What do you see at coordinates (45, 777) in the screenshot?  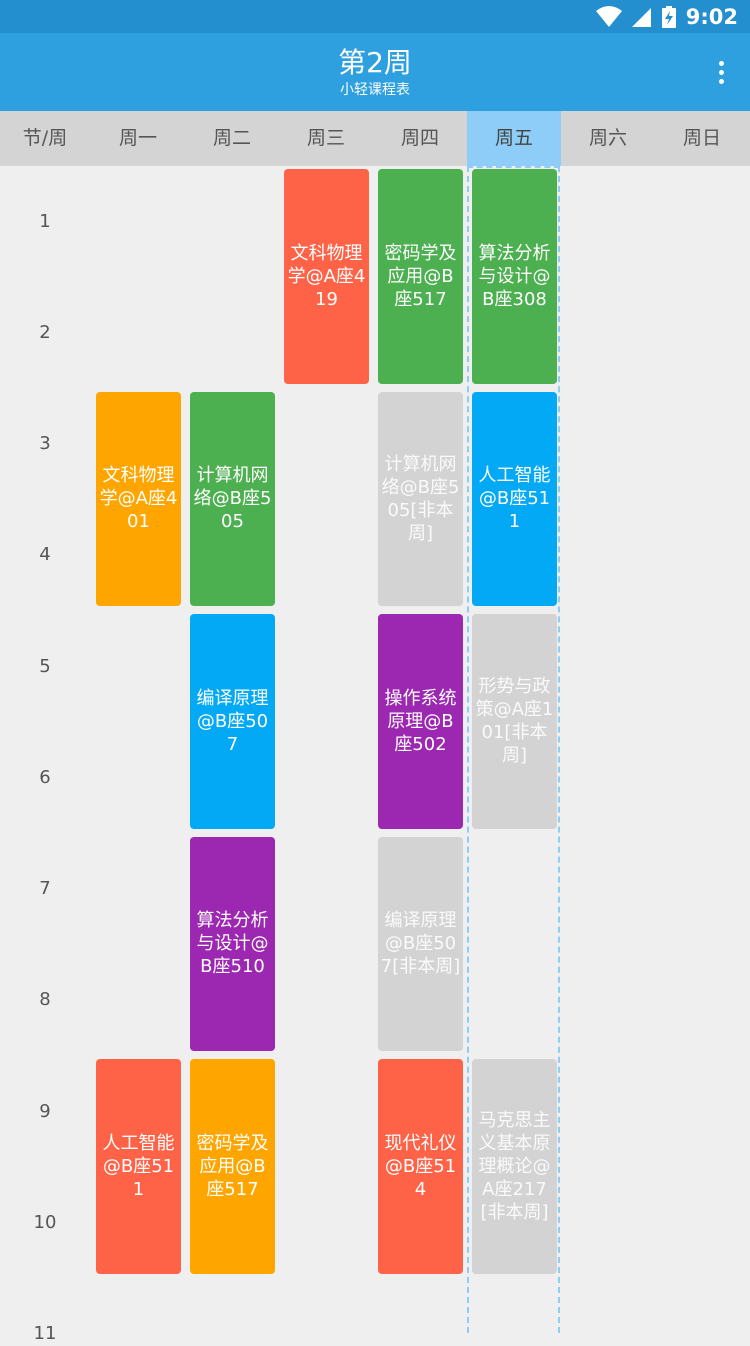 I see `period-label: 6` at bounding box center [45, 777].